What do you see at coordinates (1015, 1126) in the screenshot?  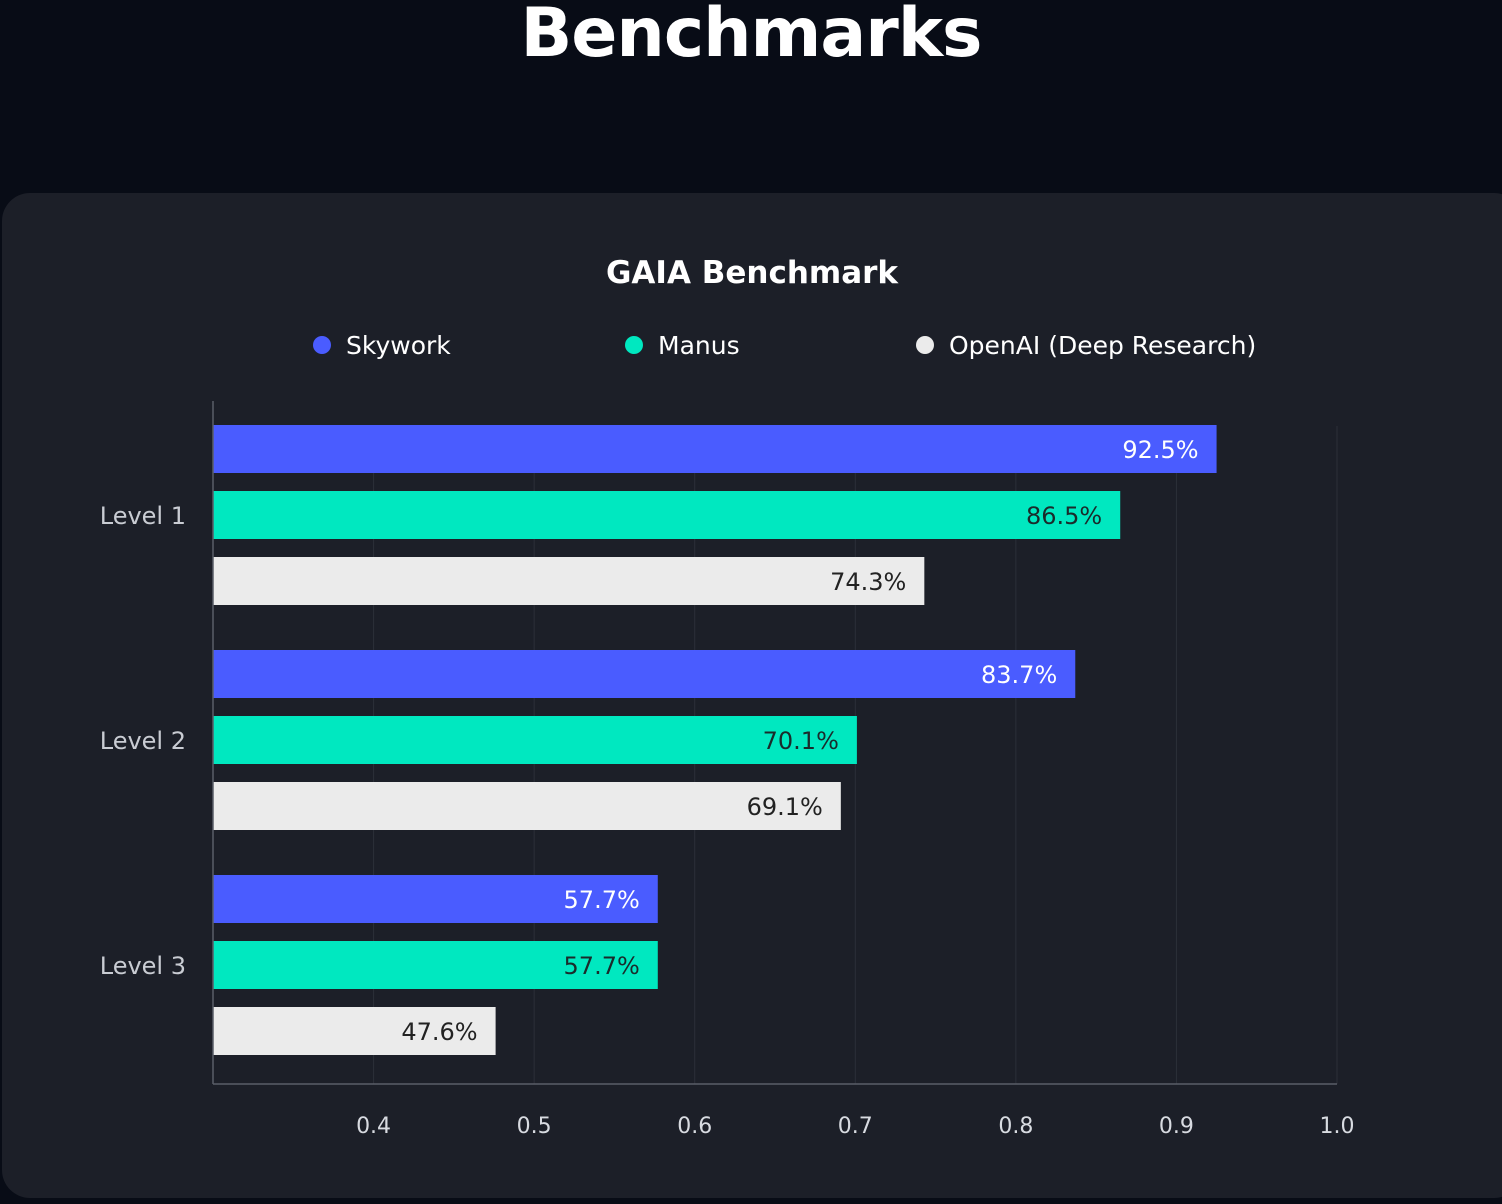 I see `x-tick-label-4: 0.8` at bounding box center [1015, 1126].